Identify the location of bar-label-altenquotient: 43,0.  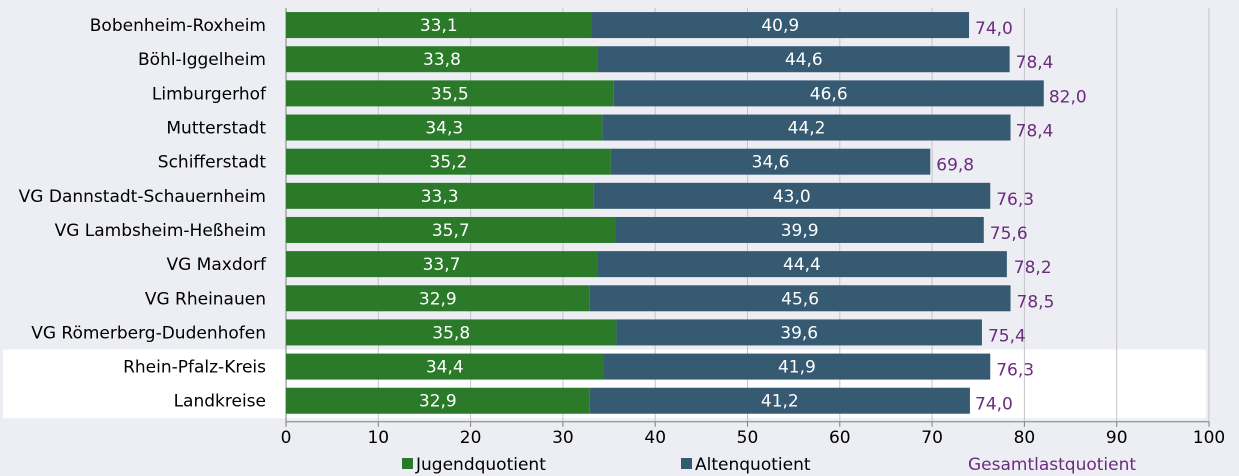
(792, 197).